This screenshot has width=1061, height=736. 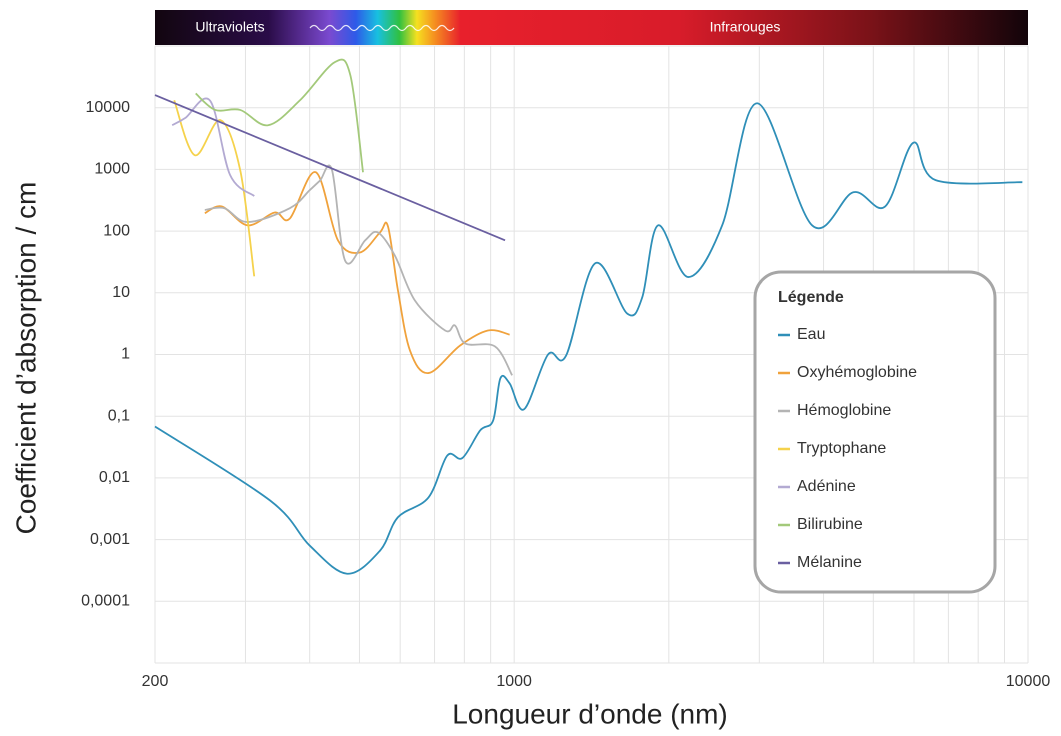 I want to click on y-tick-label: 10, so click(x=121, y=292).